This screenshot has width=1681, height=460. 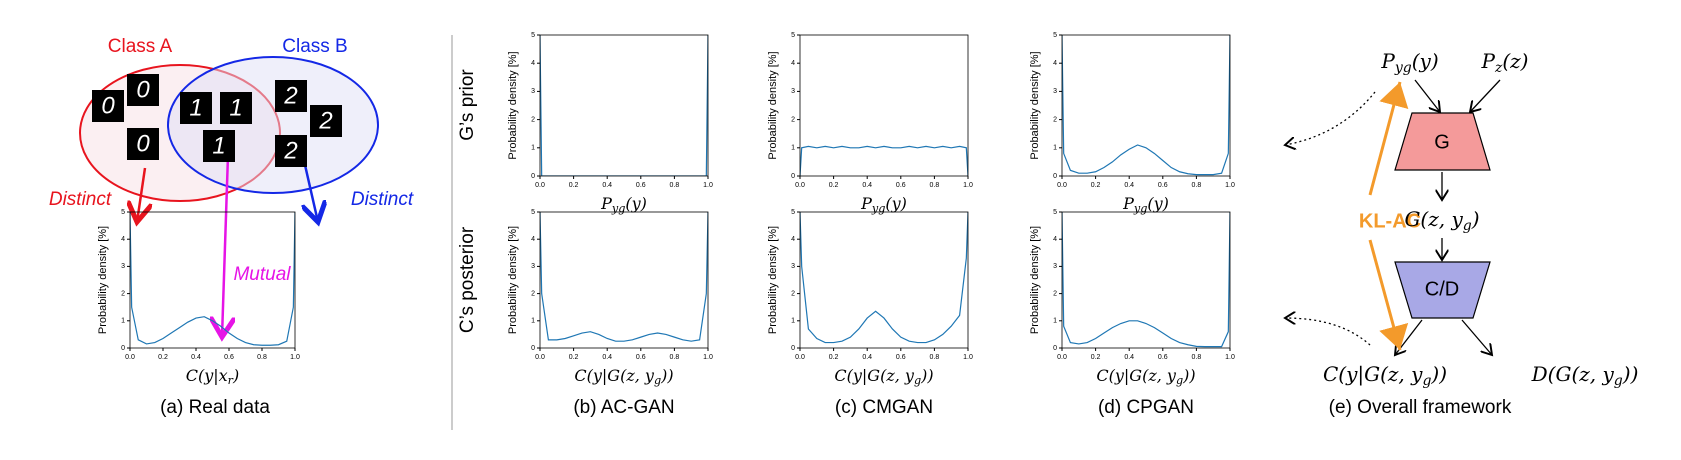 What do you see at coordinates (1504, 63) in the screenshot?
I see `math-label: Pz(z)` at bounding box center [1504, 63].